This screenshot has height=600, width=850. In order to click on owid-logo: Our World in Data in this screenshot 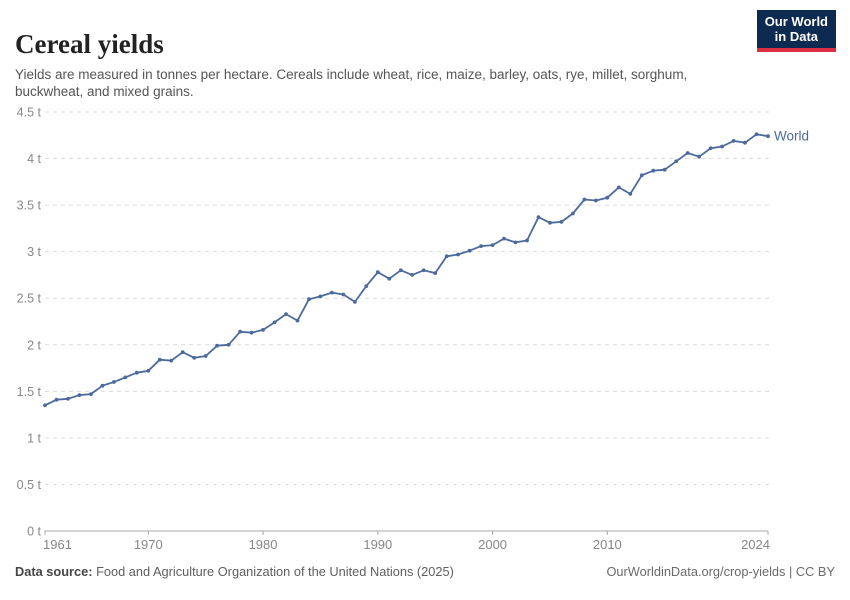, I will do `click(796, 31)`.